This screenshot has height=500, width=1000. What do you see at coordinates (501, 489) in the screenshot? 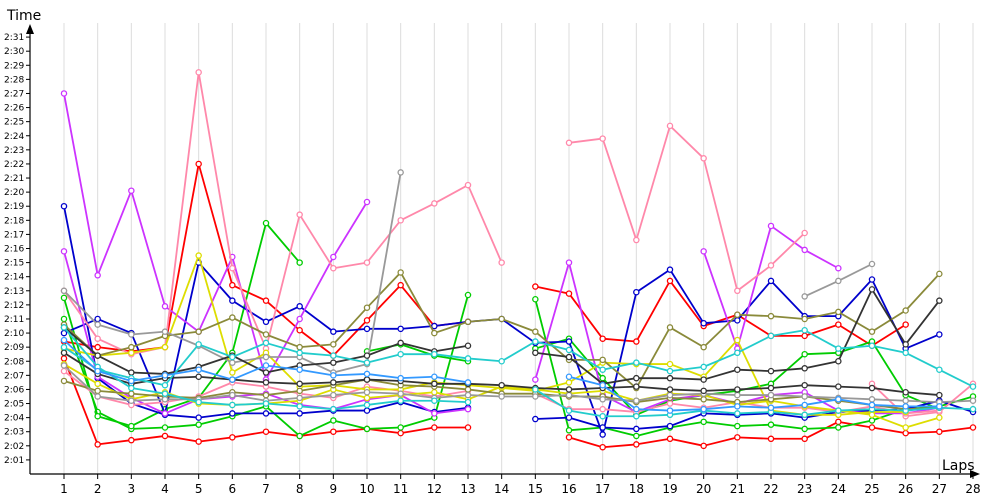
I see `x-tick-label: 14` at bounding box center [501, 489].